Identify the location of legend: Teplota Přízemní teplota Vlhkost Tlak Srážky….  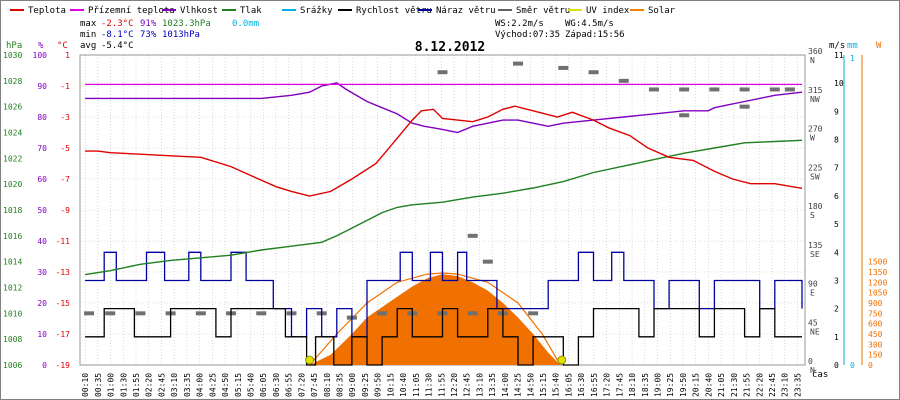
(343, 11).